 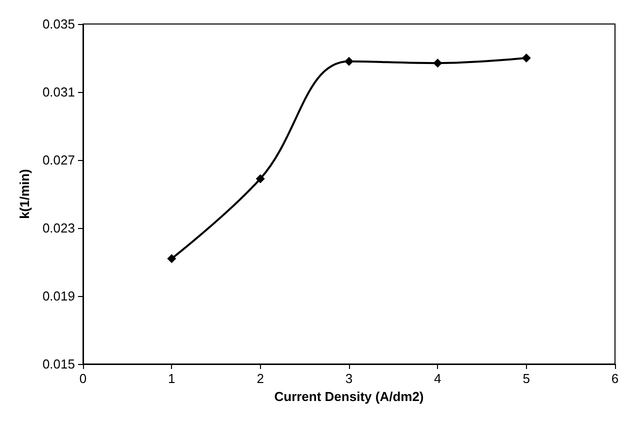 What do you see at coordinates (58, 92) in the screenshot?
I see `y-tick-label: 0.031` at bounding box center [58, 92].